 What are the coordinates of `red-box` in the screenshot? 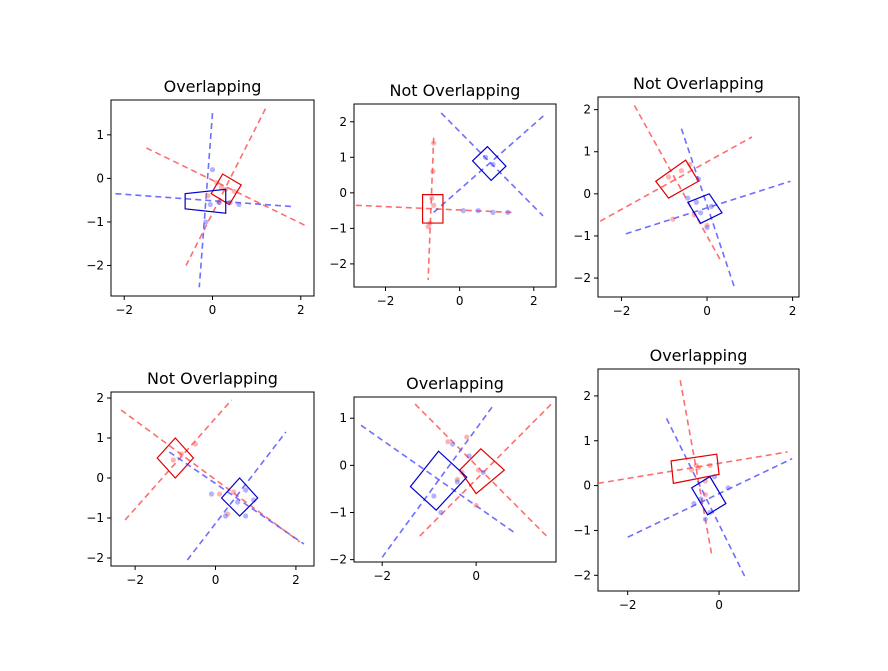 It's located at (175, 458).